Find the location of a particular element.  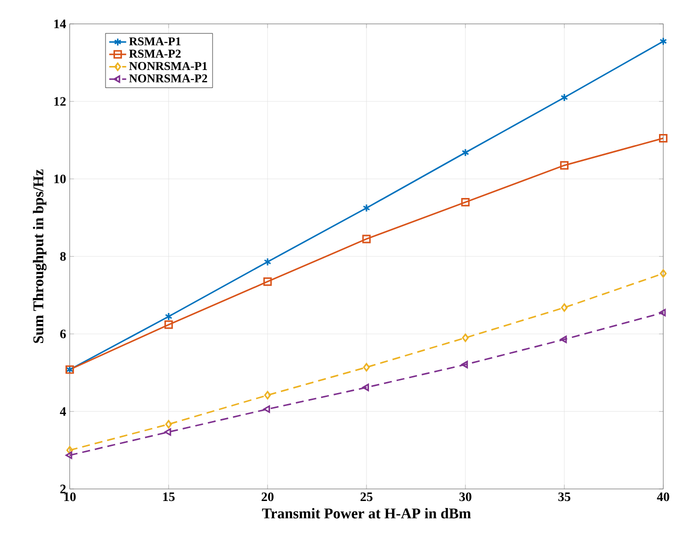

legend-label: RSMA-P2 is located at coordinates (155, 54).